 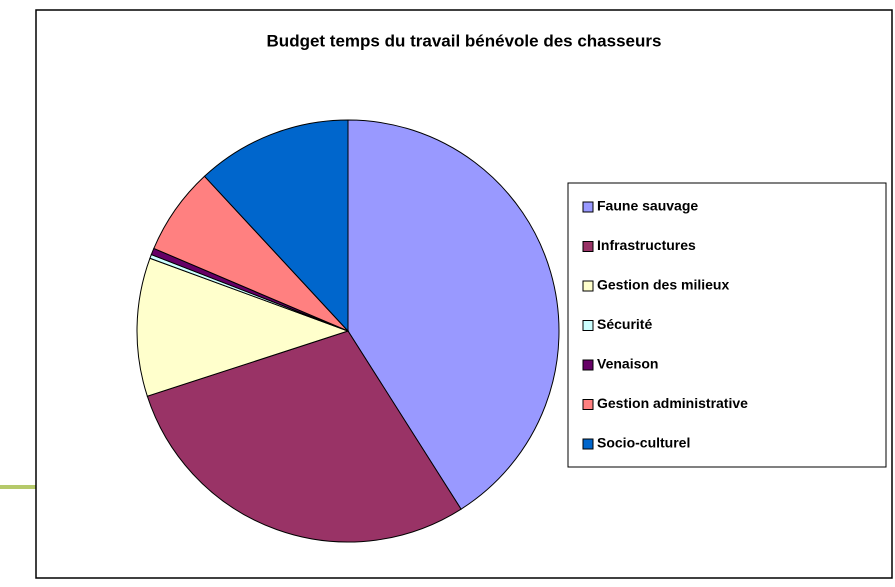 What do you see at coordinates (663, 285) in the screenshot?
I see `legend-label: Gestion des milieux` at bounding box center [663, 285].